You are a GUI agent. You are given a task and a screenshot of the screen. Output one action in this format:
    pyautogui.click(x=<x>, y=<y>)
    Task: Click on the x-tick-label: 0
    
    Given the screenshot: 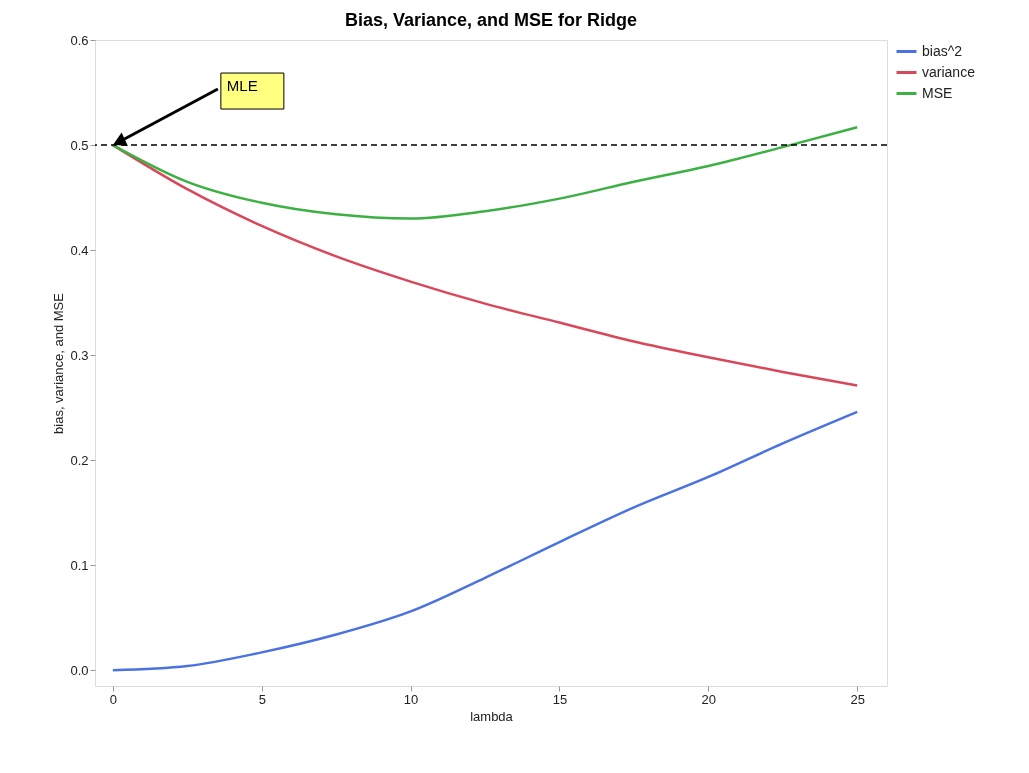 What is the action you would take?
    pyautogui.click(x=113, y=699)
    